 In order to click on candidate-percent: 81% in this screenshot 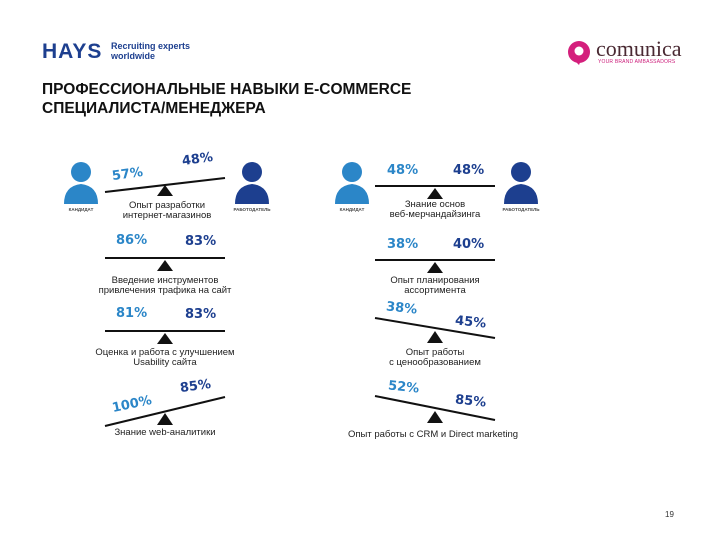, I will do `click(132, 313)`.